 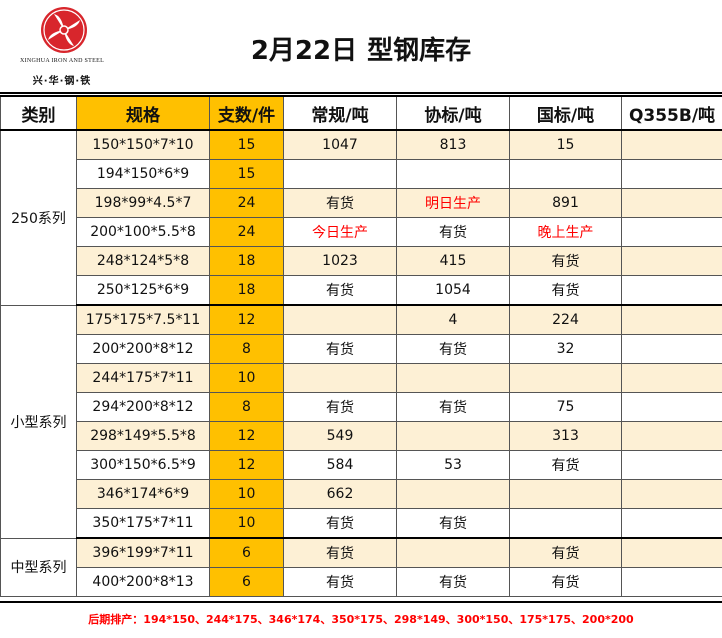 I want to click on spec-cell: 346*174*6*9, so click(x=143, y=494).